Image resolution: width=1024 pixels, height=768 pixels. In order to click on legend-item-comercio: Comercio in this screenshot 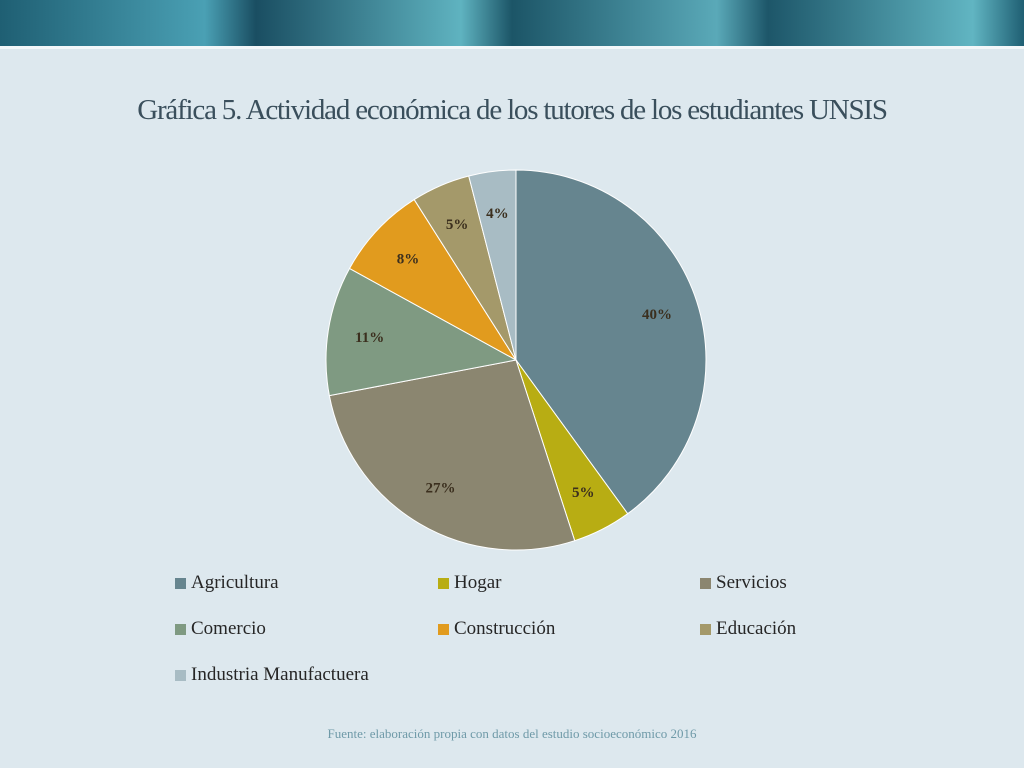, I will do `click(220, 629)`.